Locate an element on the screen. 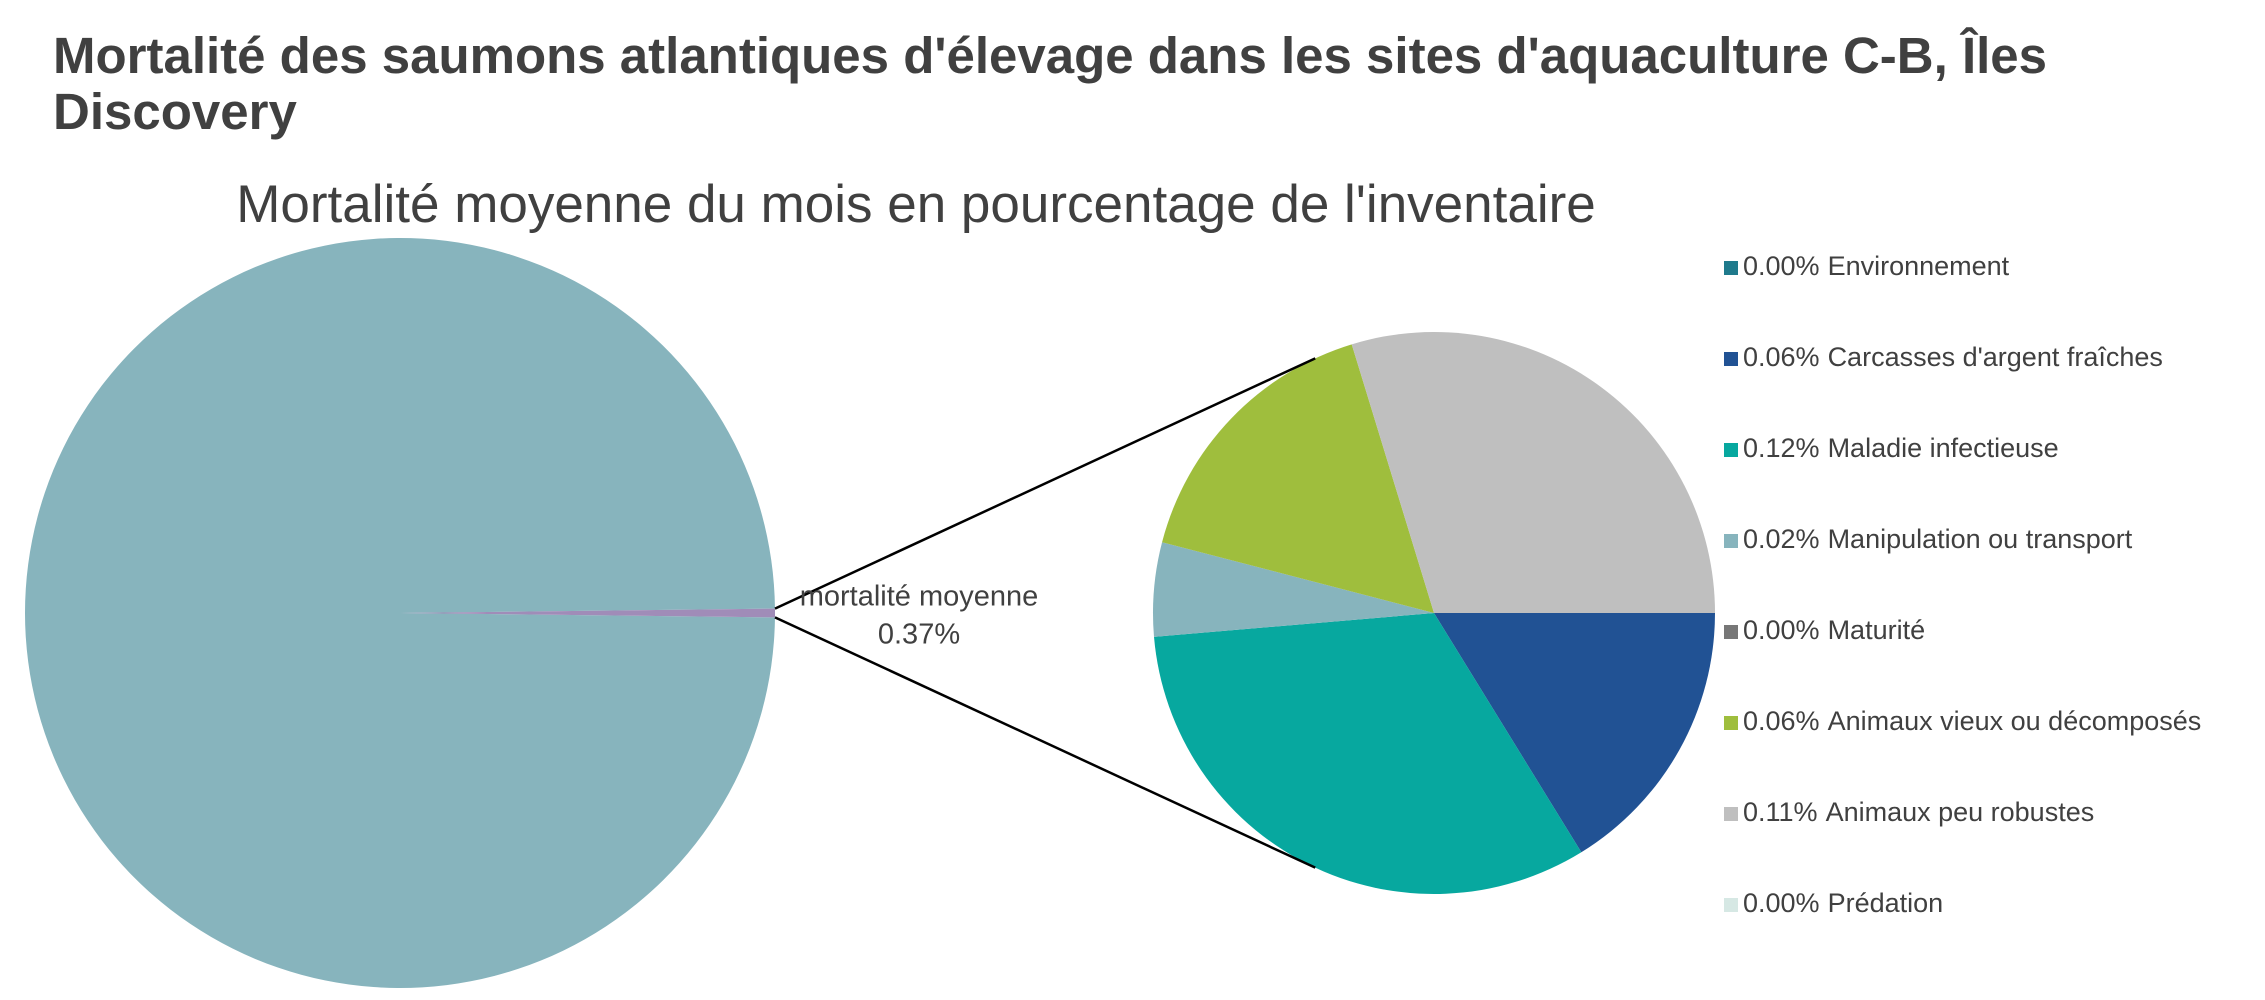  legend-entry: 0.02% Manipulation ou transport is located at coordinates (1938, 539).